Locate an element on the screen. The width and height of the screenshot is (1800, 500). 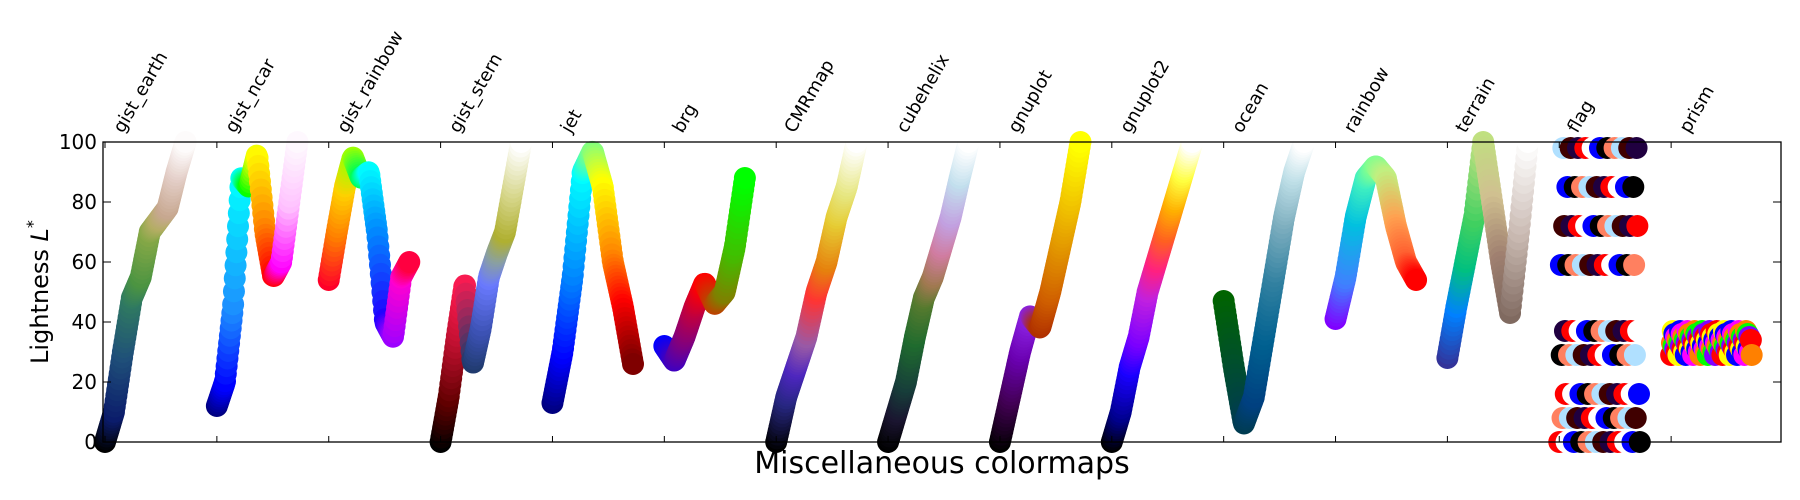
colormap-label: brg is located at coordinates (684, 118).